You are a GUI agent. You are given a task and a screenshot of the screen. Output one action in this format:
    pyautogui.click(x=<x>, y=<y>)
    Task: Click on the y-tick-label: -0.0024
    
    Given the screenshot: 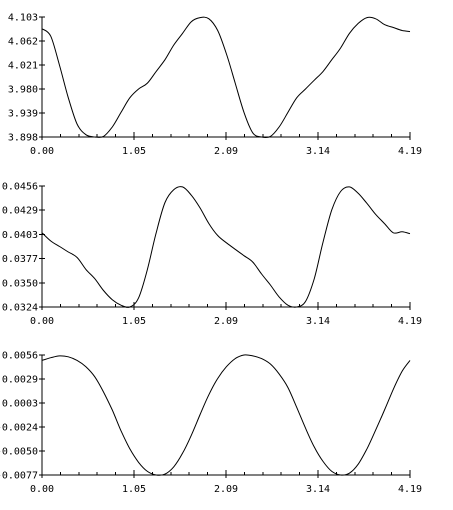 What is the action you would take?
    pyautogui.click(x=19, y=428)
    